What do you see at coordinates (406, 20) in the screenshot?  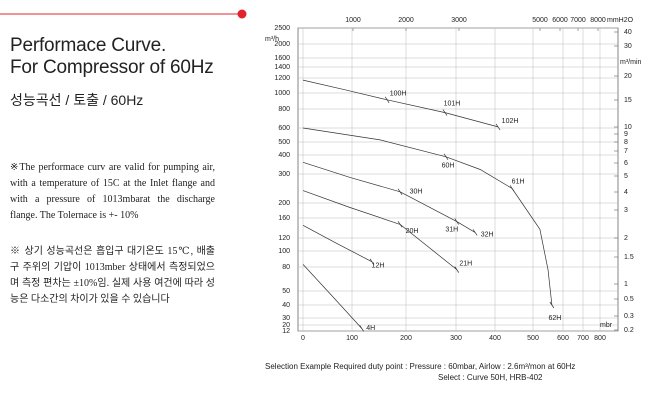 I see `x2-tick-label: 2000` at bounding box center [406, 20].